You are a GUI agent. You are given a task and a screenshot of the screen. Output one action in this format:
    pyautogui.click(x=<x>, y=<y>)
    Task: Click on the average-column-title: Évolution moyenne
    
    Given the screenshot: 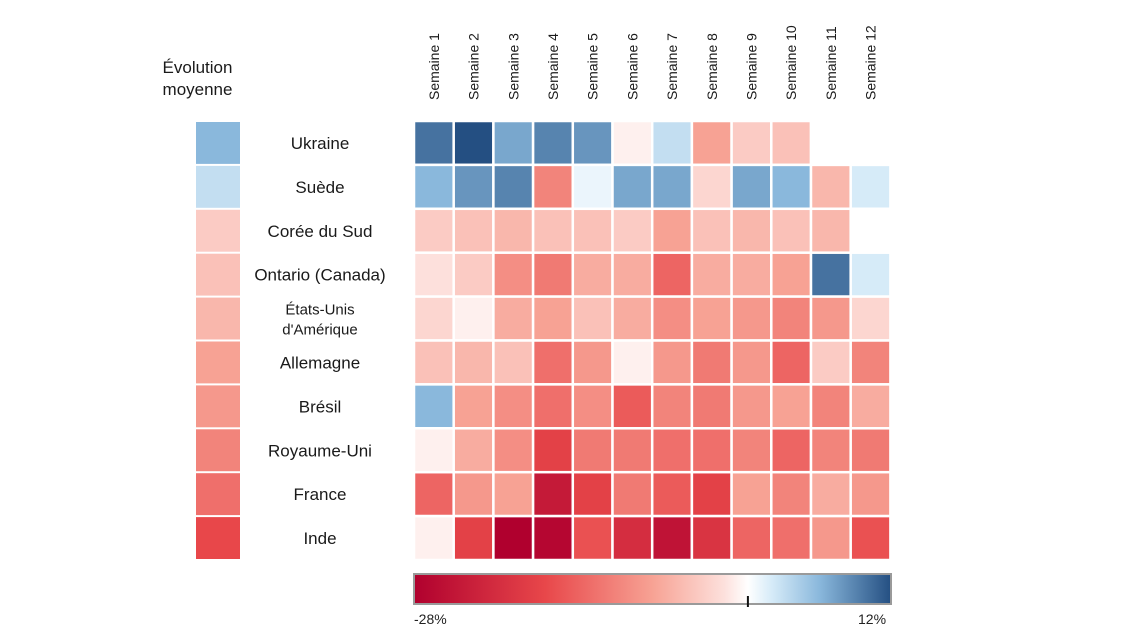 What is the action you would take?
    pyautogui.click(x=197, y=78)
    